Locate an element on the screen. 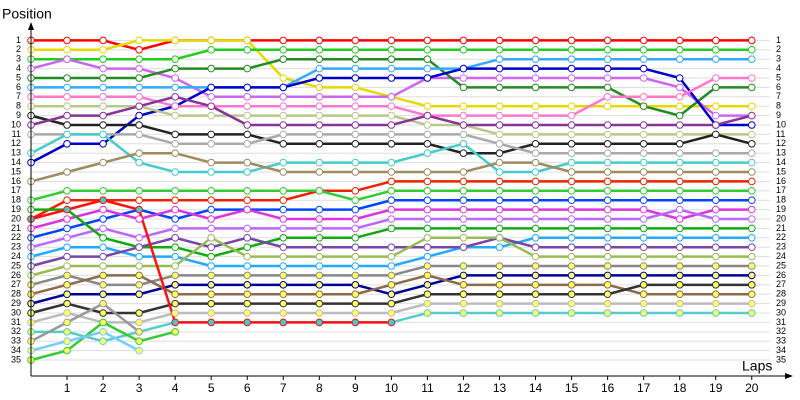 Image resolution: width=800 pixels, height=400 pixels. y-tick-label: 33 is located at coordinates (16, 341).